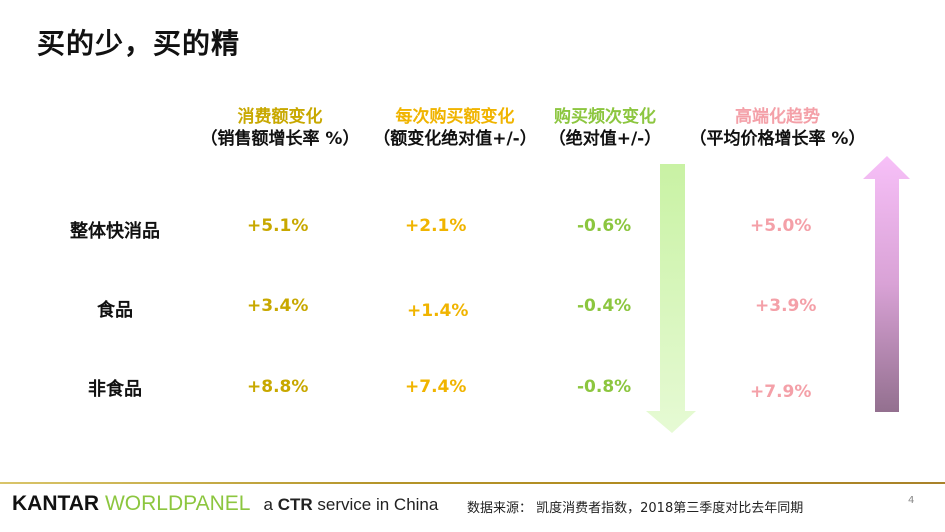 This screenshot has width=945, height=532. I want to click on value-food-per-trip: +1.4%, so click(438, 311).